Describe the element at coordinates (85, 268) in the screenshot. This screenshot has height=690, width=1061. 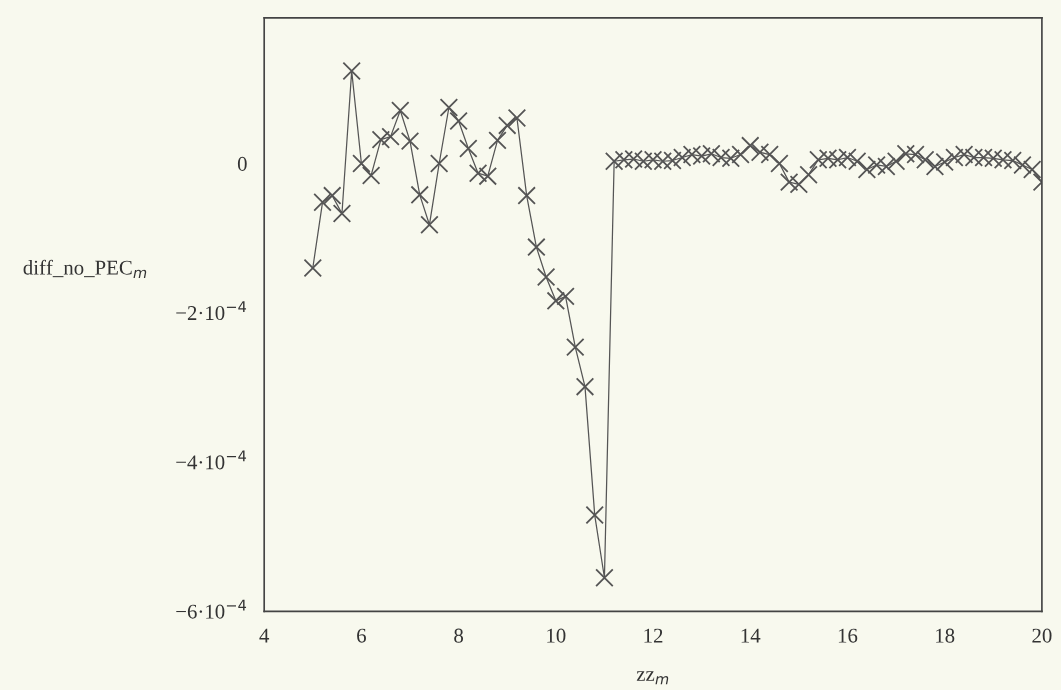
I see `y-axis-title: diff_no_PEC$_{m}$` at that location.